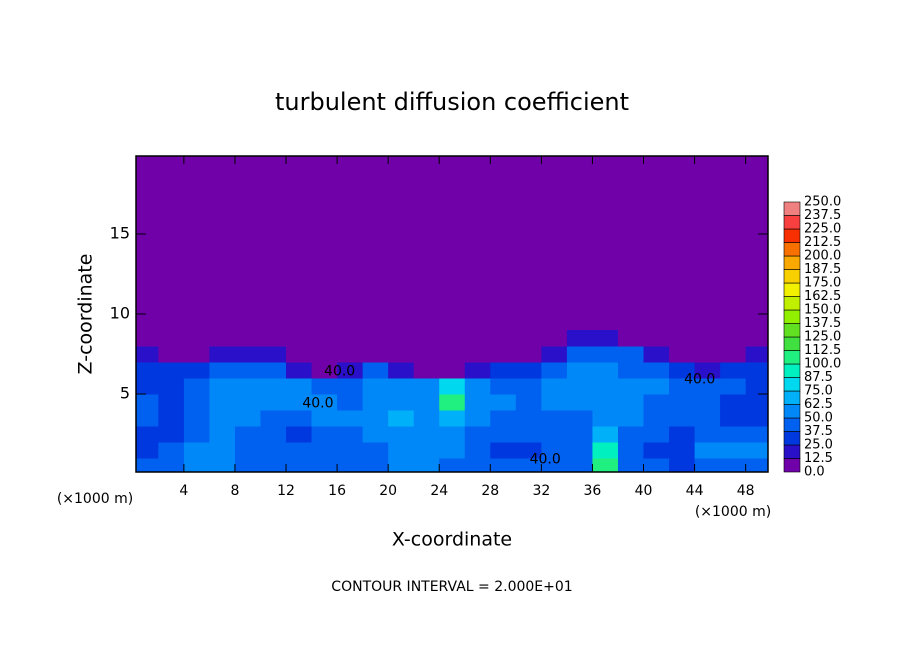 This screenshot has width=904, height=654. Describe the element at coordinates (452, 102) in the screenshot. I see `chart-title: turbulent diffusion coefficient` at that location.